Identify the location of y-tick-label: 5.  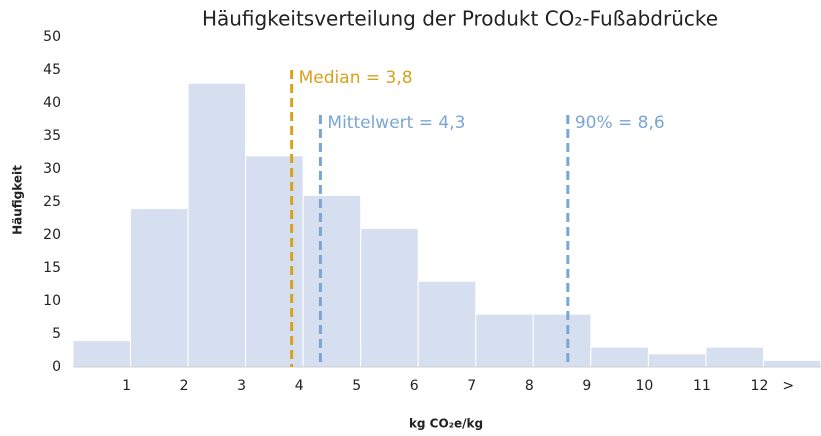
(56, 334).